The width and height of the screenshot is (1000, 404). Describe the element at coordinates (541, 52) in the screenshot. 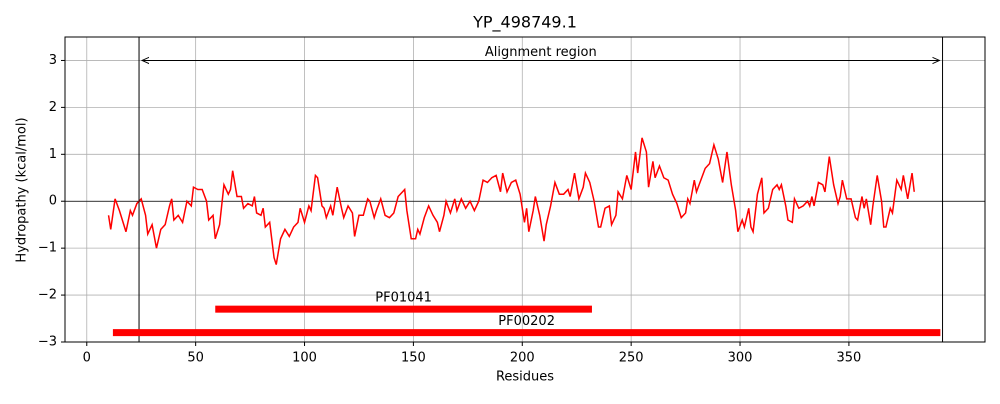

I see `region-label: Alignment region` at that location.